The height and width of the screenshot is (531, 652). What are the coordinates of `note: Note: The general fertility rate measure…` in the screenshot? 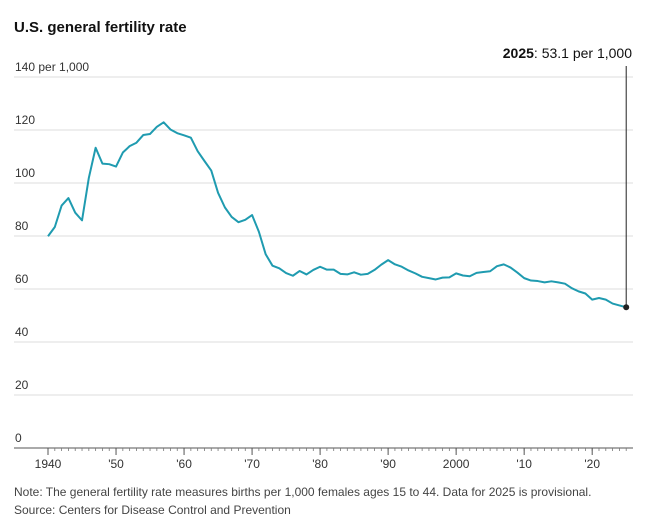 It's located at (302, 492).